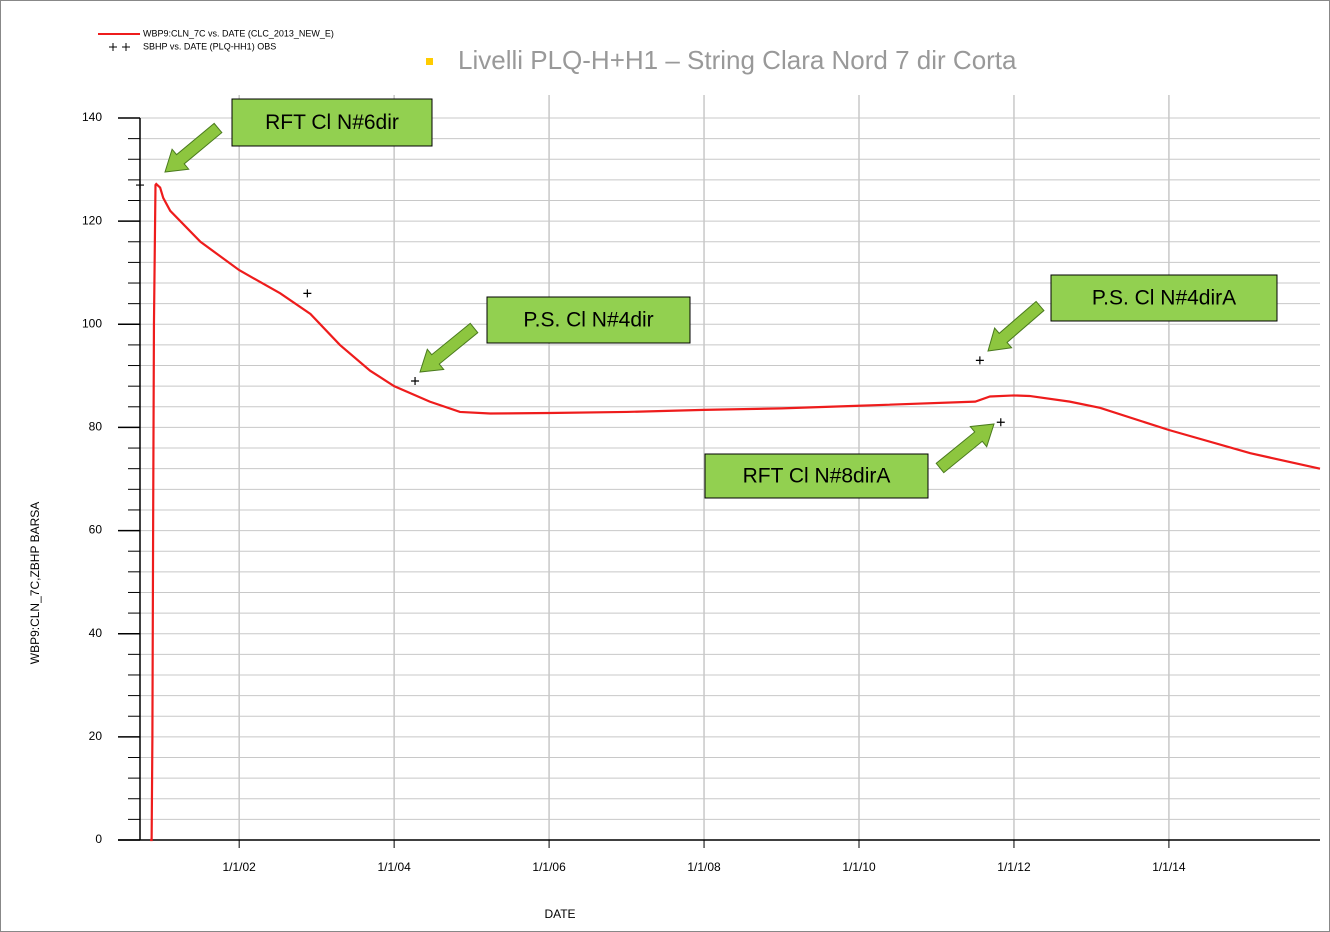  Describe the element at coordinates (549, 867) in the screenshot. I see `x-tick-label: 1/1/06` at that location.